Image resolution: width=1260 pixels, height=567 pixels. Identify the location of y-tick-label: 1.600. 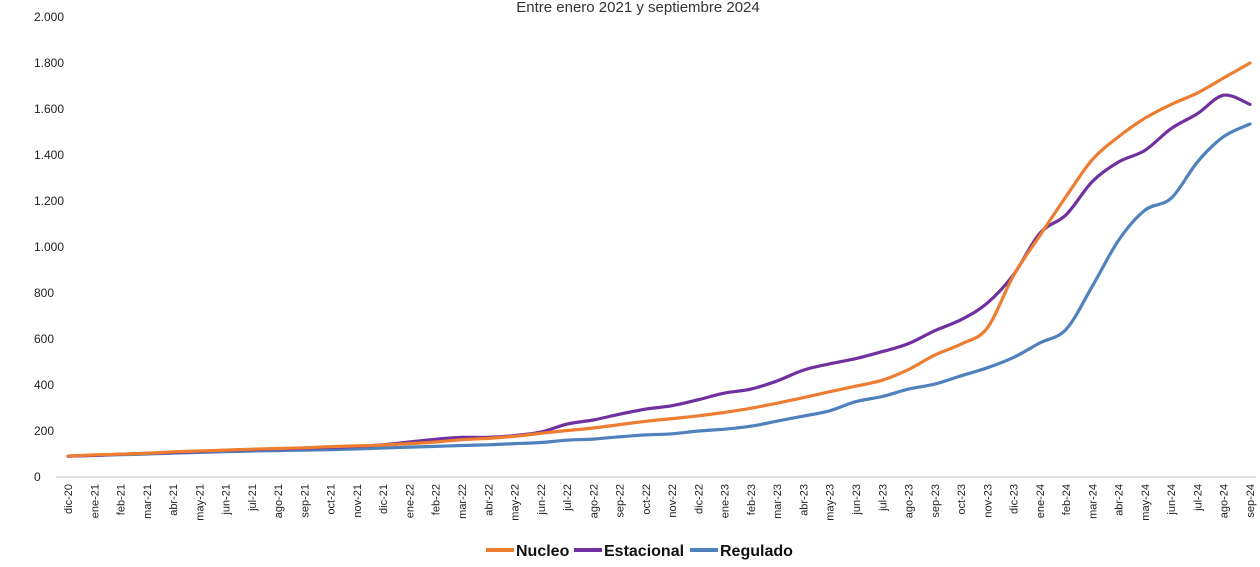
(49, 109).